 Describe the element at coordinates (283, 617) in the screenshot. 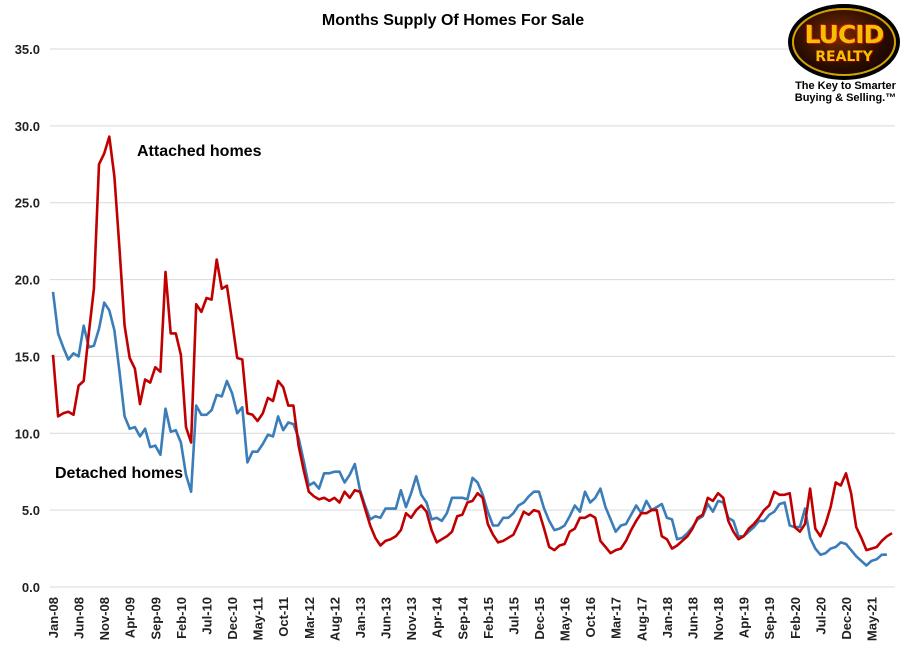

I see `x-tick-label: Oct-11` at that location.